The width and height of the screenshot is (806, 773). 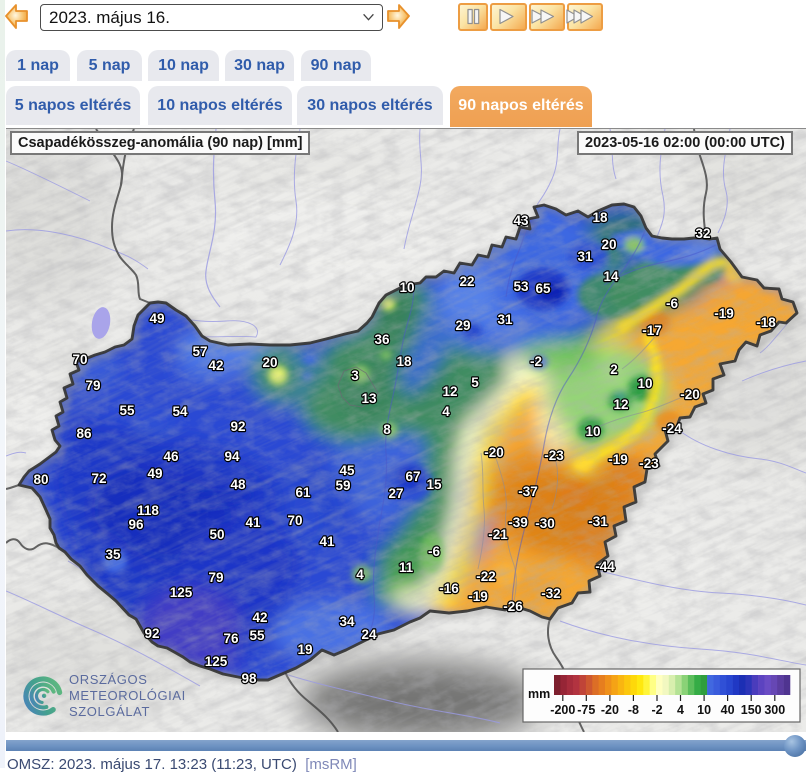 I want to click on svg-text: 57, so click(x=199, y=351).